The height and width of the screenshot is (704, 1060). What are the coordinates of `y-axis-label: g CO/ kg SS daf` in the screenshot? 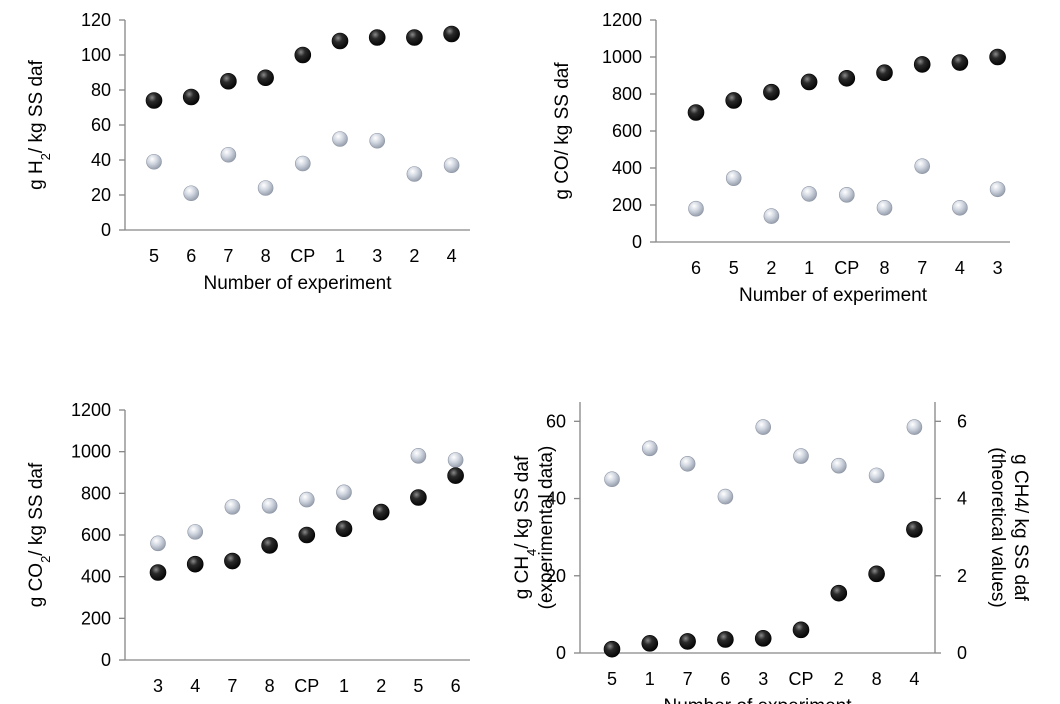 It's located at (562, 131).